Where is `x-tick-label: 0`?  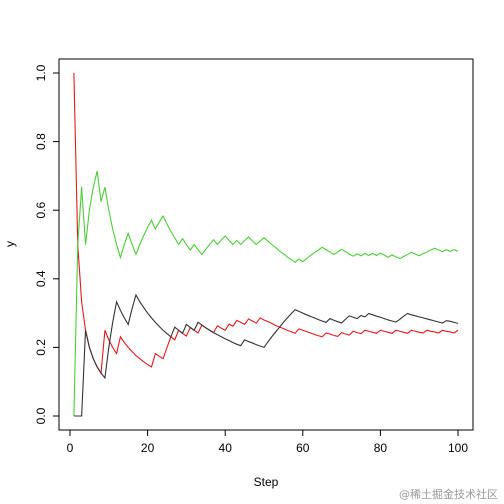
x-tick-label: 0 is located at coordinates (70, 448).